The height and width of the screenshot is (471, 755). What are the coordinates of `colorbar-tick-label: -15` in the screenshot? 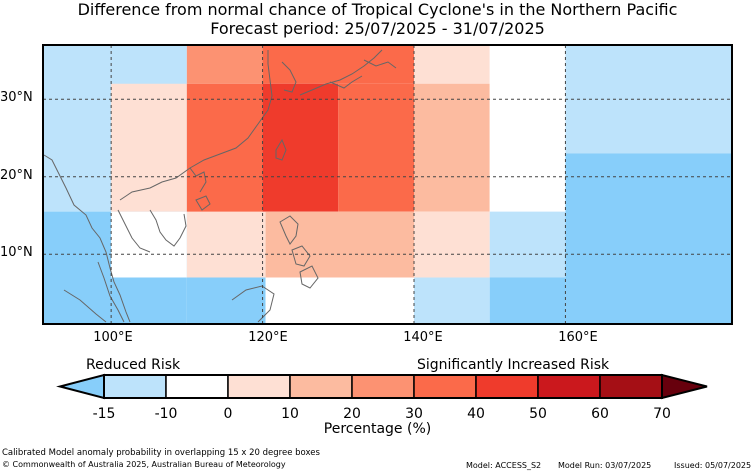 It's located at (104, 414).